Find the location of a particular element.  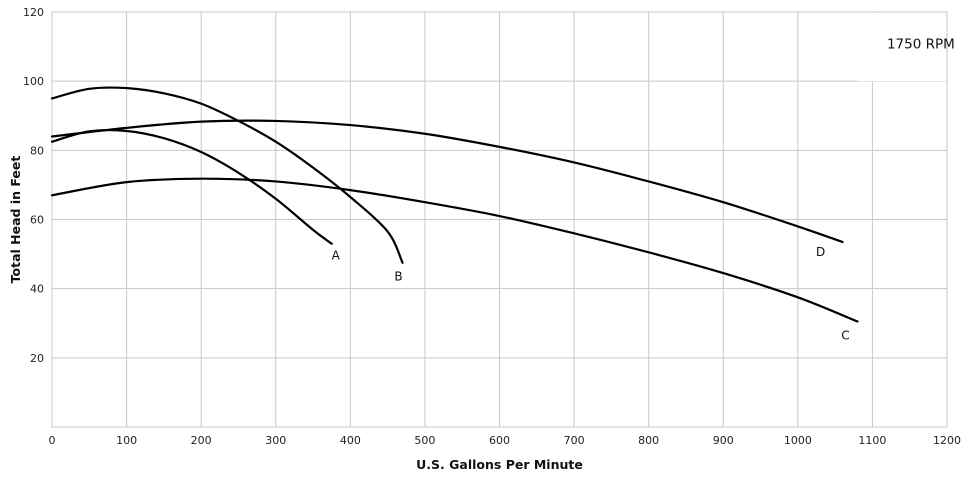

y-tick-label: 40 is located at coordinates (37, 289).